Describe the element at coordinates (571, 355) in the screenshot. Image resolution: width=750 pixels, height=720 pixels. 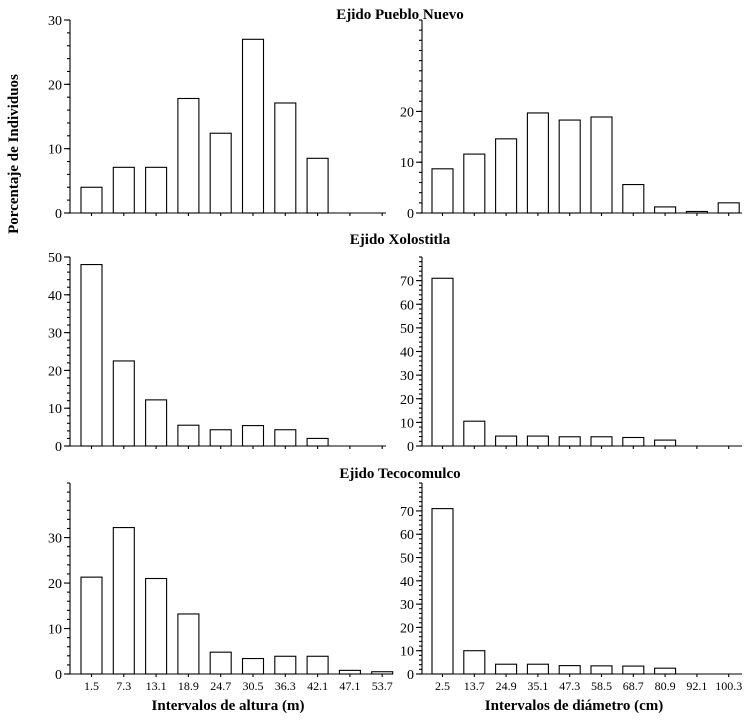
I see `panel-2-diametro: 0 10 20 30 40 50 60 70` at that location.